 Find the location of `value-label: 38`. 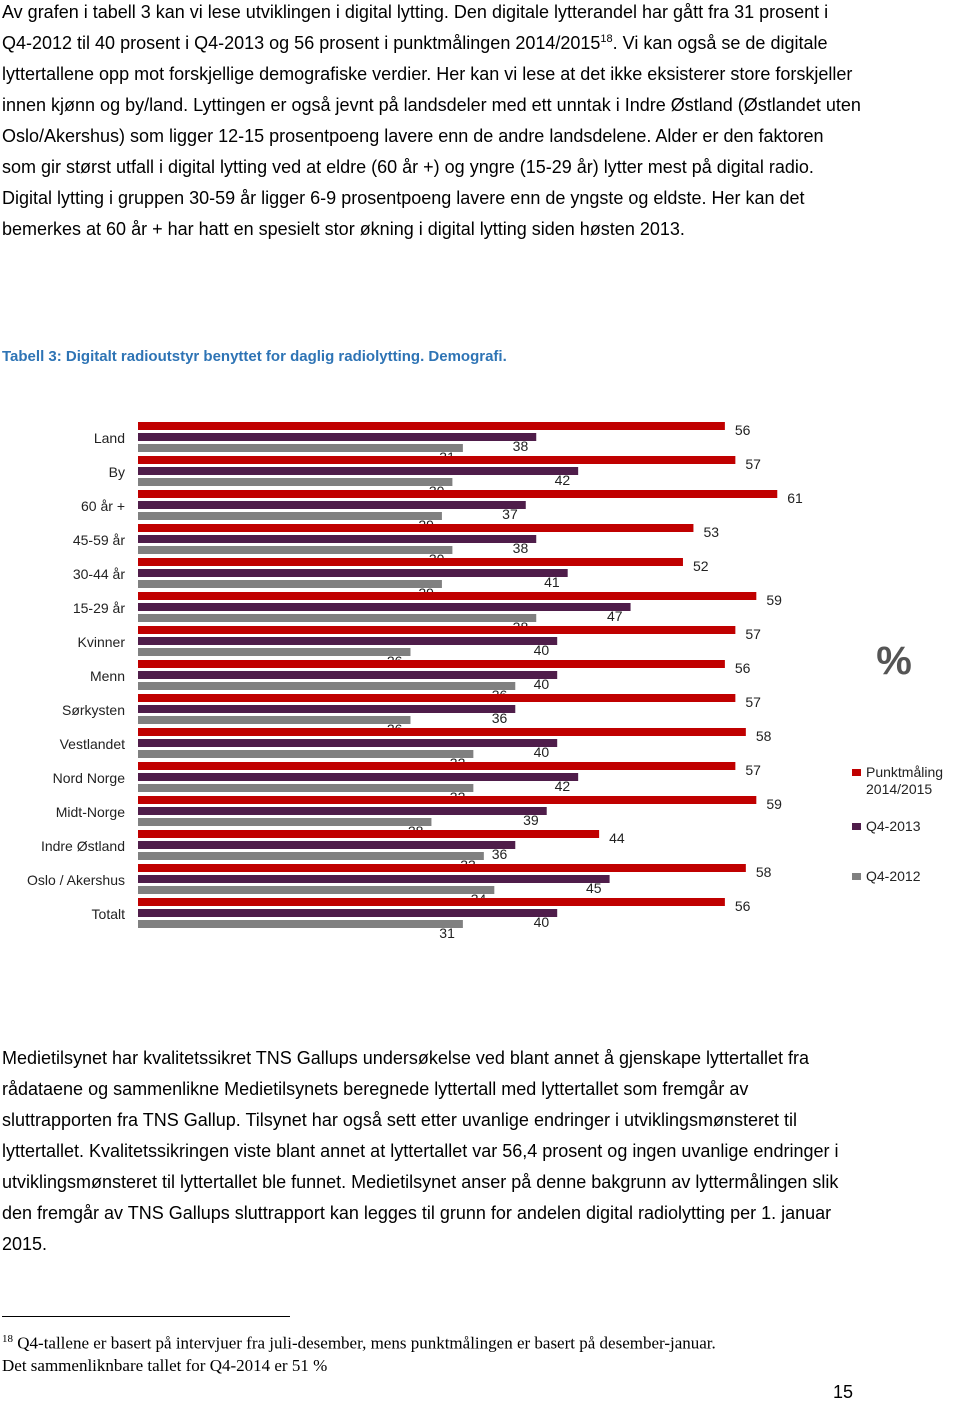

value-label: 38 is located at coordinates (521, 446).